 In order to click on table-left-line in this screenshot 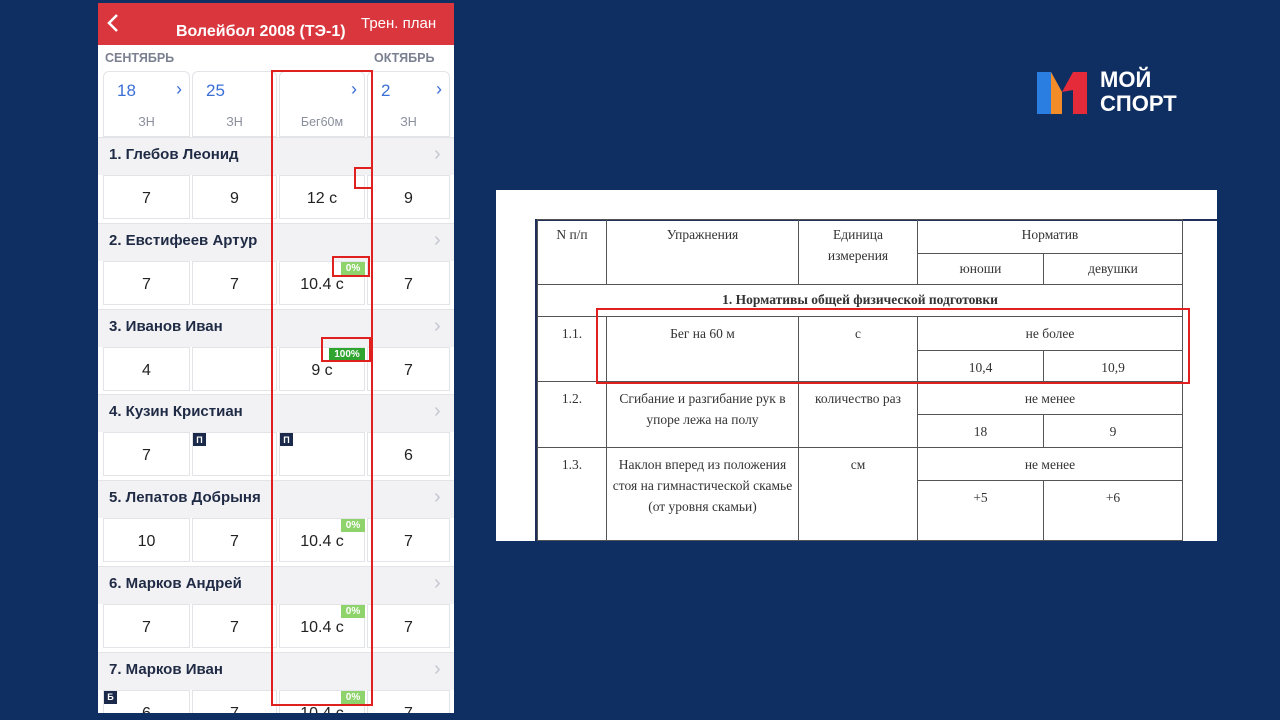, I will do `click(536, 380)`.